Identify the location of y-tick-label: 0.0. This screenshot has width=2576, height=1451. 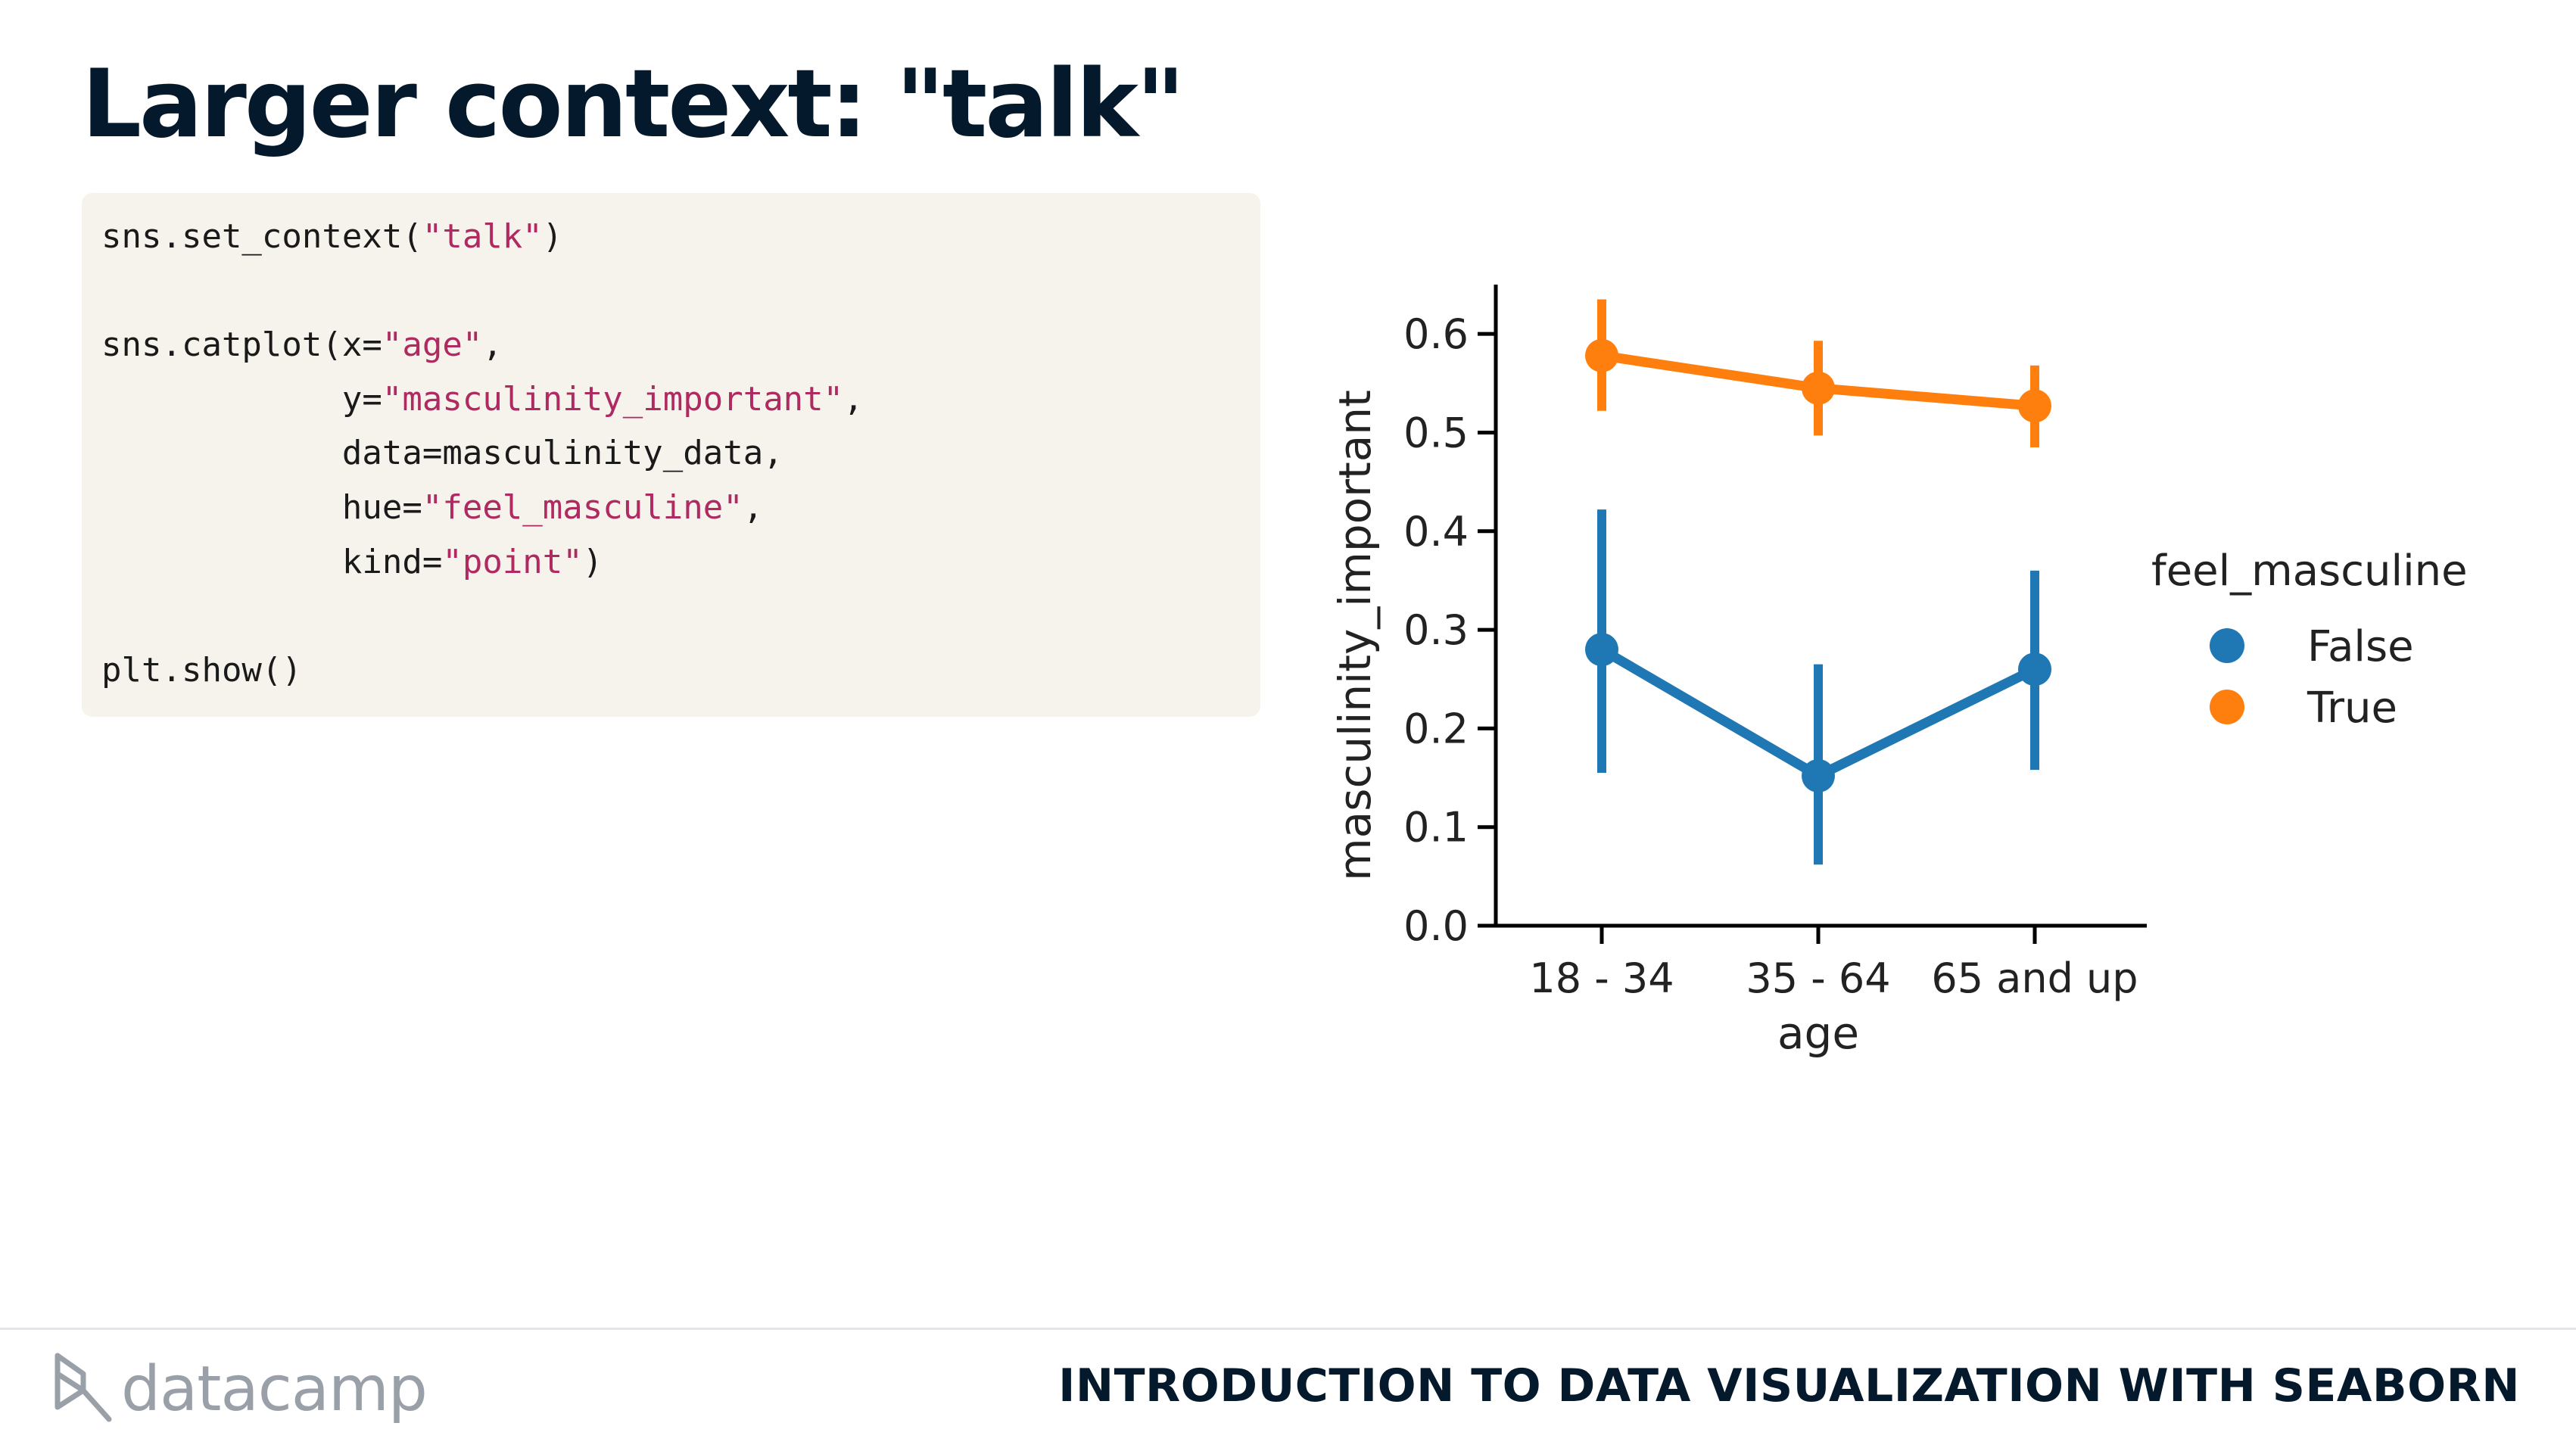
(1436, 926).